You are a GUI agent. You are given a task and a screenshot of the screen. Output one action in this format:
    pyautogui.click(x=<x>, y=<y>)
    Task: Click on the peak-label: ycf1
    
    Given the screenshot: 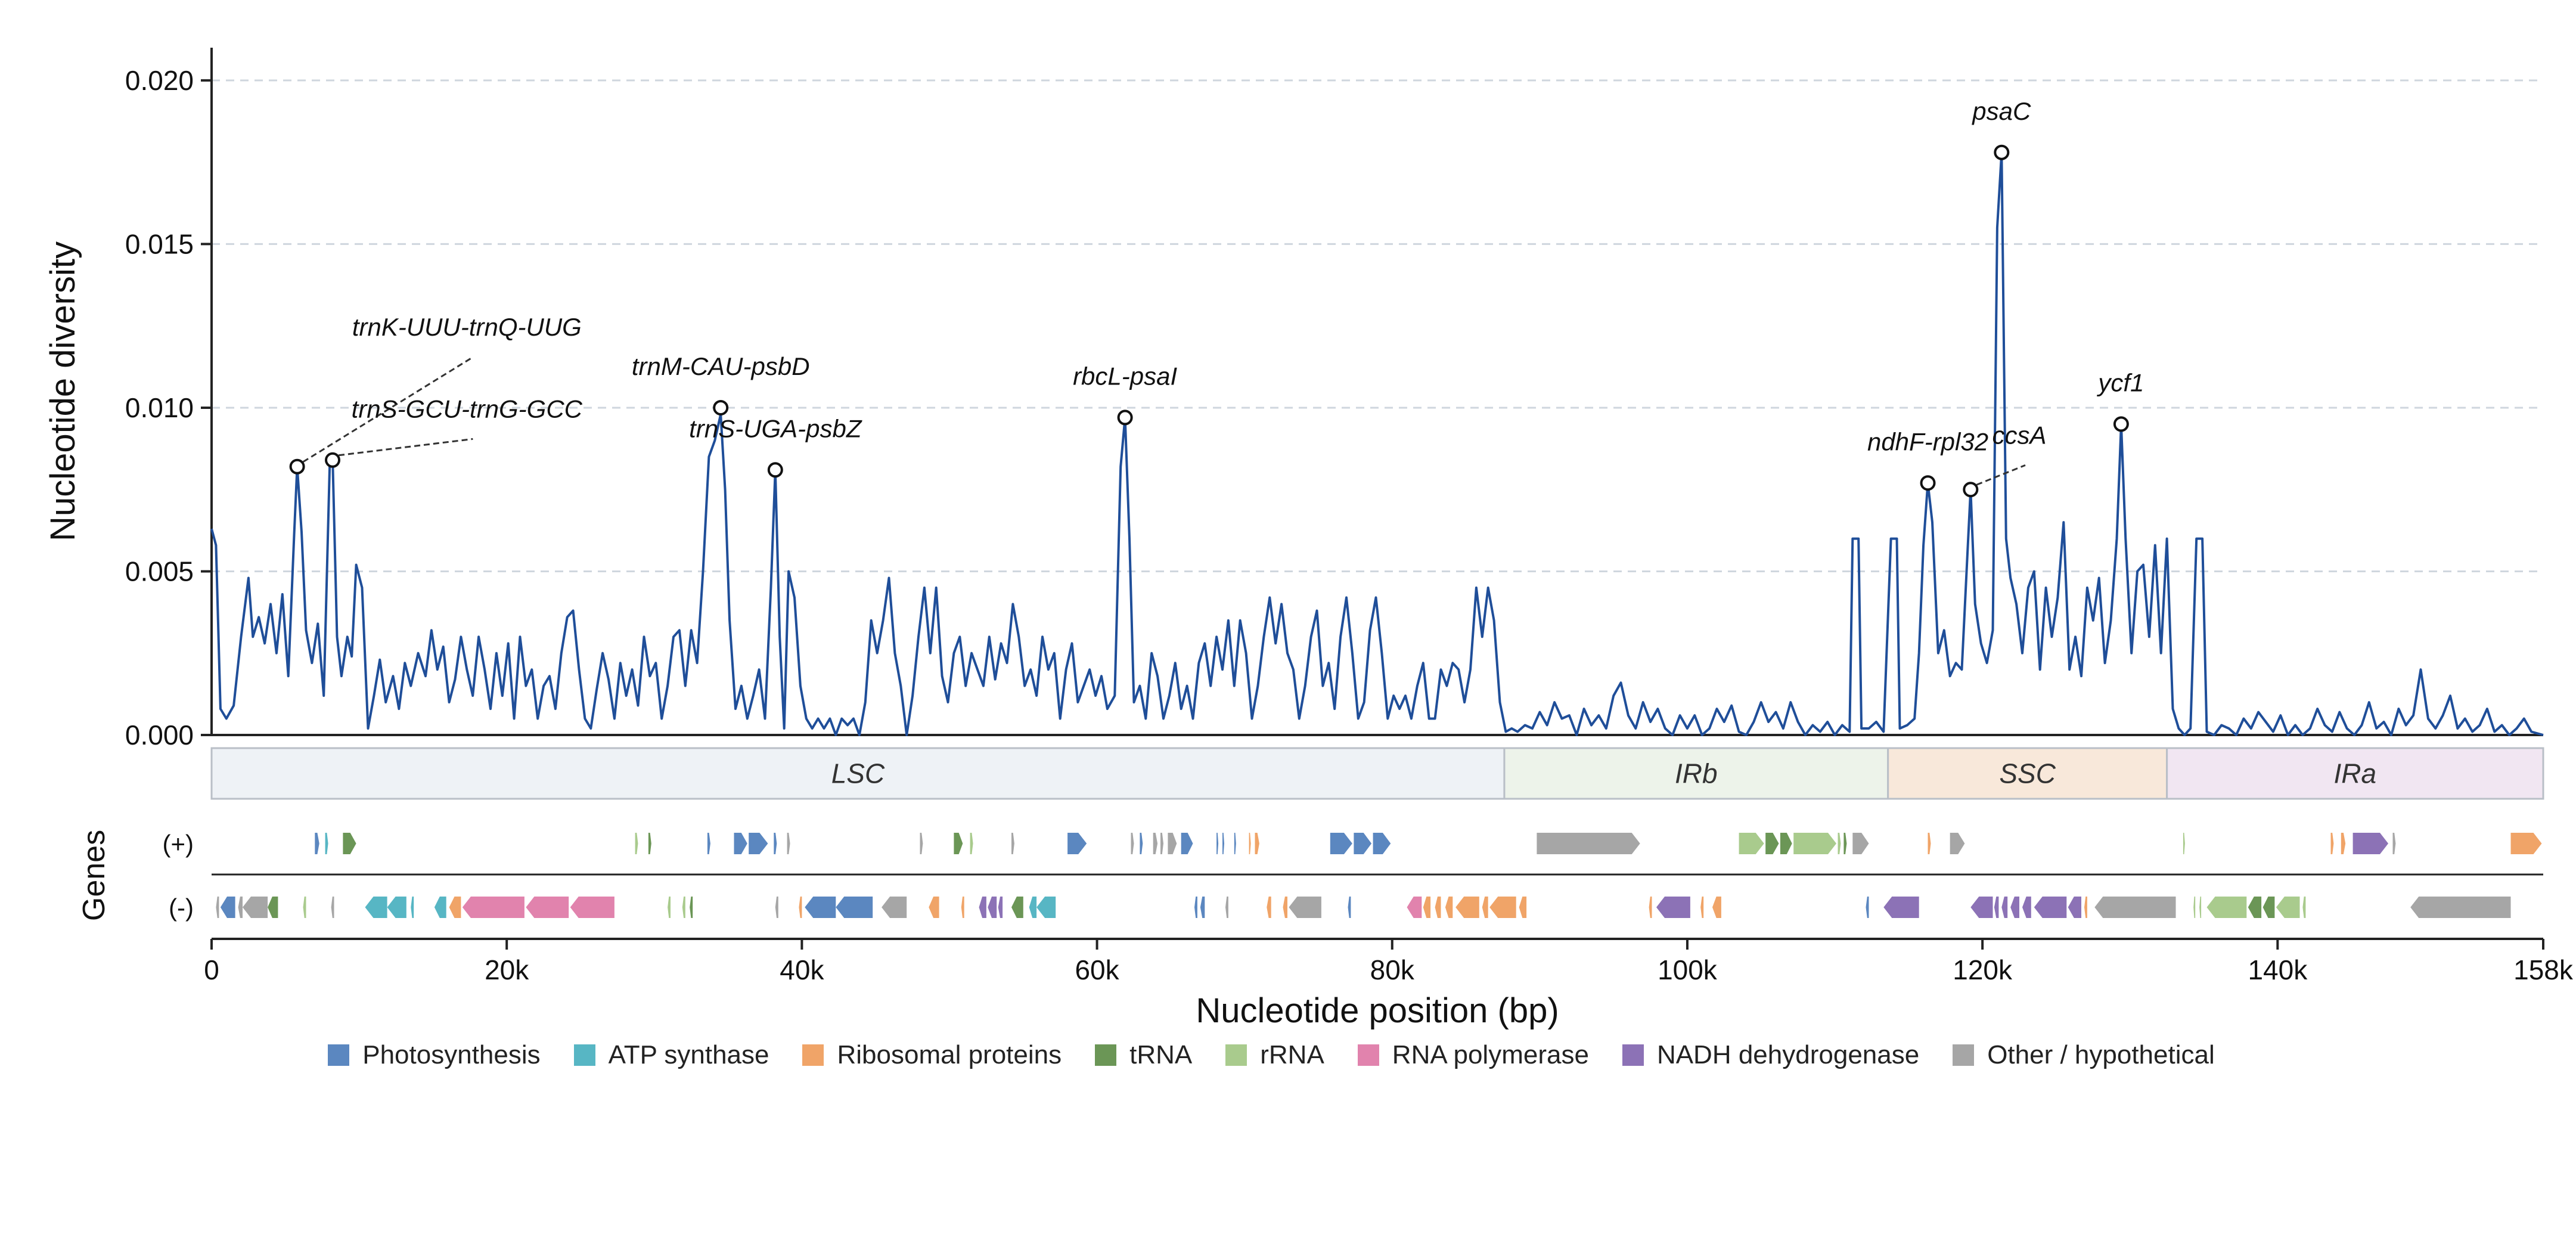 What is the action you would take?
    pyautogui.click(x=2120, y=383)
    